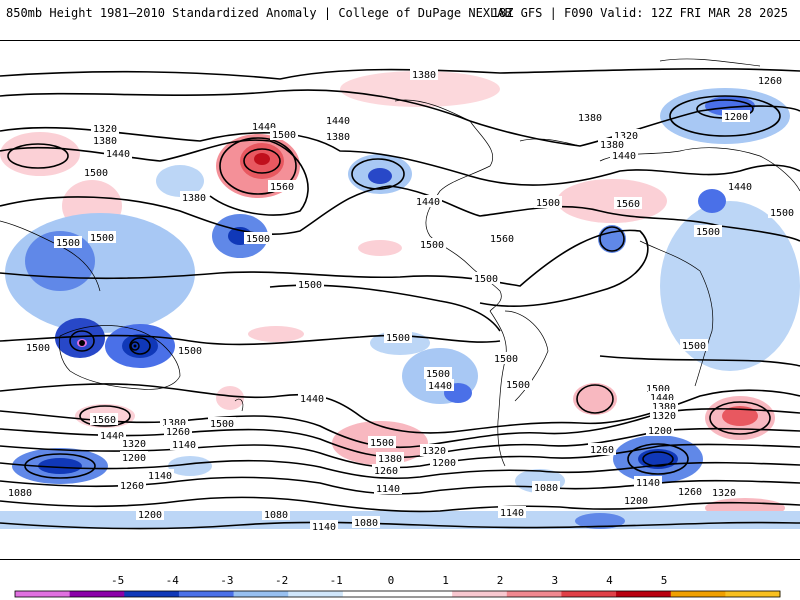  What do you see at coordinates (226, 580) in the screenshot?
I see `color-scale-tick-label: -3` at bounding box center [226, 580].